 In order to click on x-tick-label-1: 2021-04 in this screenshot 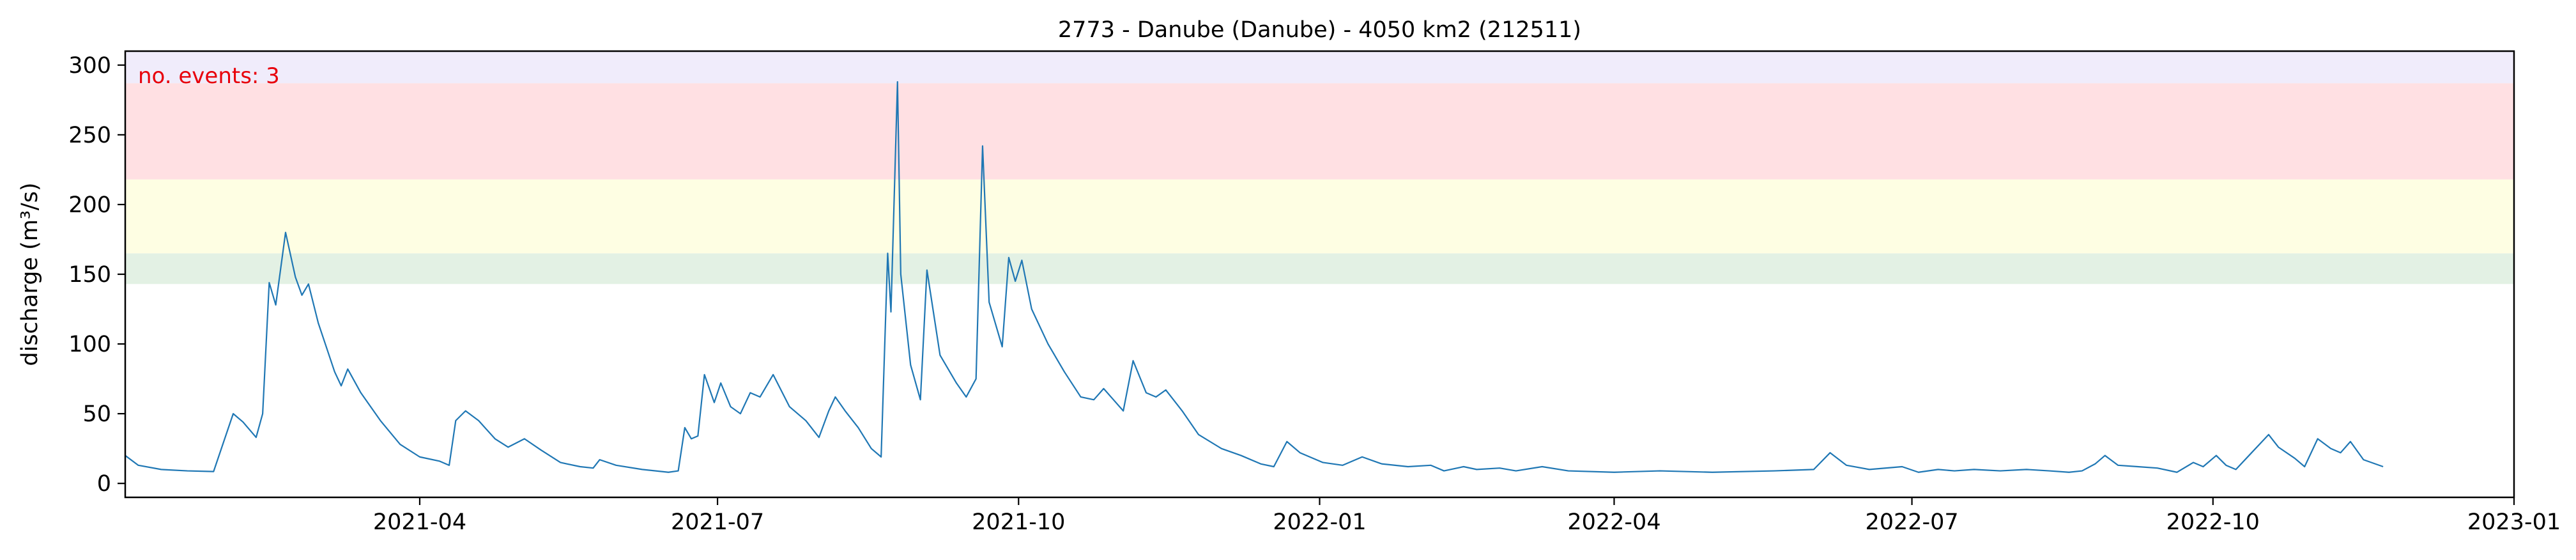, I will do `click(419, 522)`.